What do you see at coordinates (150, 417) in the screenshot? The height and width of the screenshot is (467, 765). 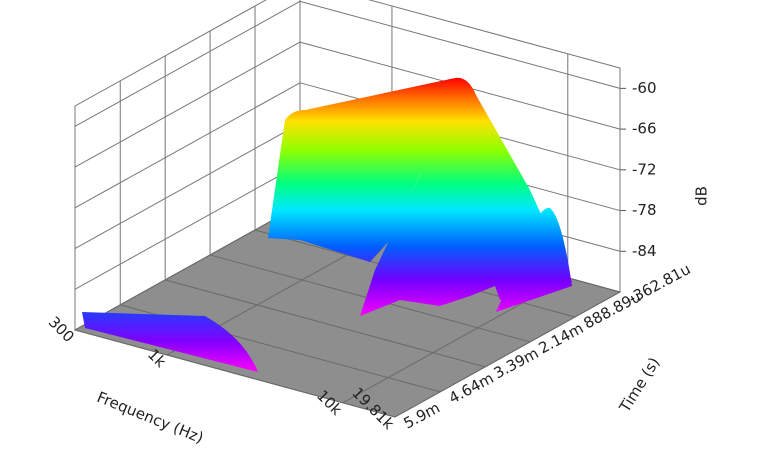 I see `x-axis-label: Frequency (Hz)` at bounding box center [150, 417].